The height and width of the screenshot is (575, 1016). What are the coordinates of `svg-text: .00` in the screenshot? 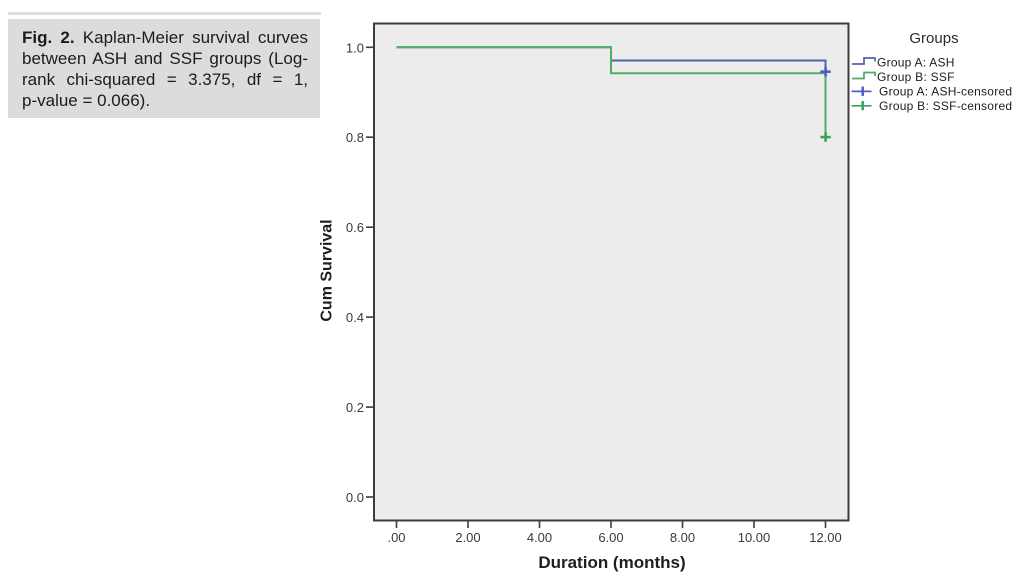 It's located at (396, 537).